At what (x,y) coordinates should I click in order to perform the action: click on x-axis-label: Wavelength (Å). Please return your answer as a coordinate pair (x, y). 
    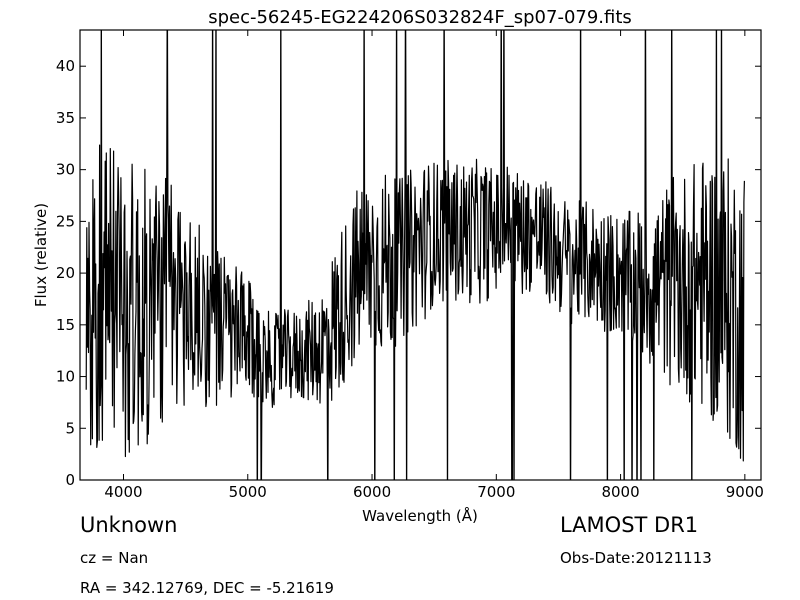
    Looking at the image, I should click on (420, 515).